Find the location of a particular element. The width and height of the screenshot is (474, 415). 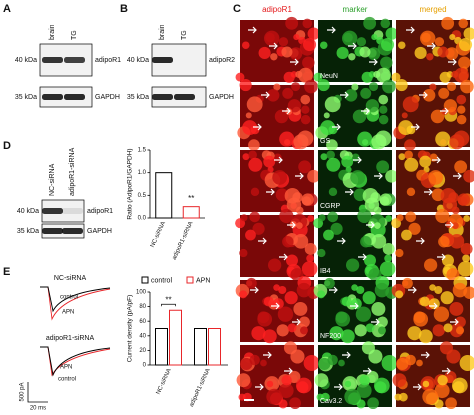

band-name: GAPDH is located at coordinates (221, 97).